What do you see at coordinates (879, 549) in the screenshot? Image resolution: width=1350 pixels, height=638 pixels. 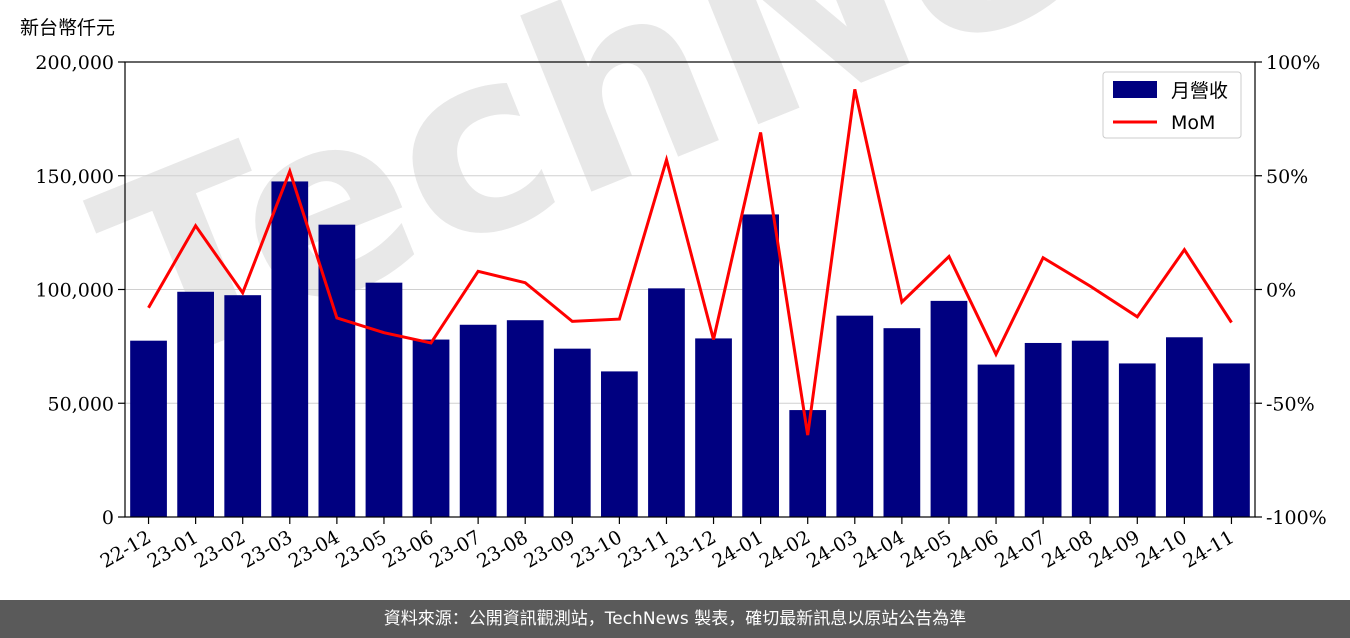 I see `x-tick-label: 24-04` at bounding box center [879, 549].